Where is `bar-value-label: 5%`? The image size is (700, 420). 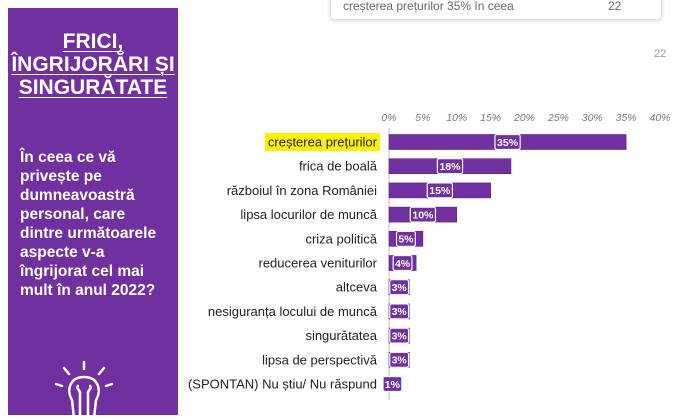
bar-value-label: 5% is located at coordinates (406, 240).